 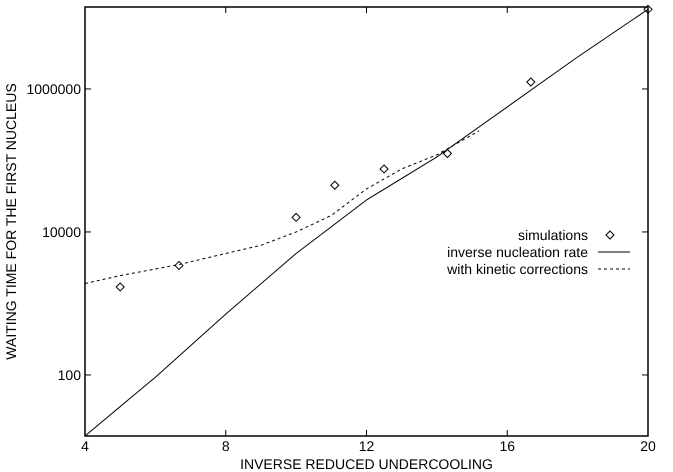 What do you see at coordinates (553, 234) in the screenshot?
I see `legend-label: simulations` at bounding box center [553, 234].